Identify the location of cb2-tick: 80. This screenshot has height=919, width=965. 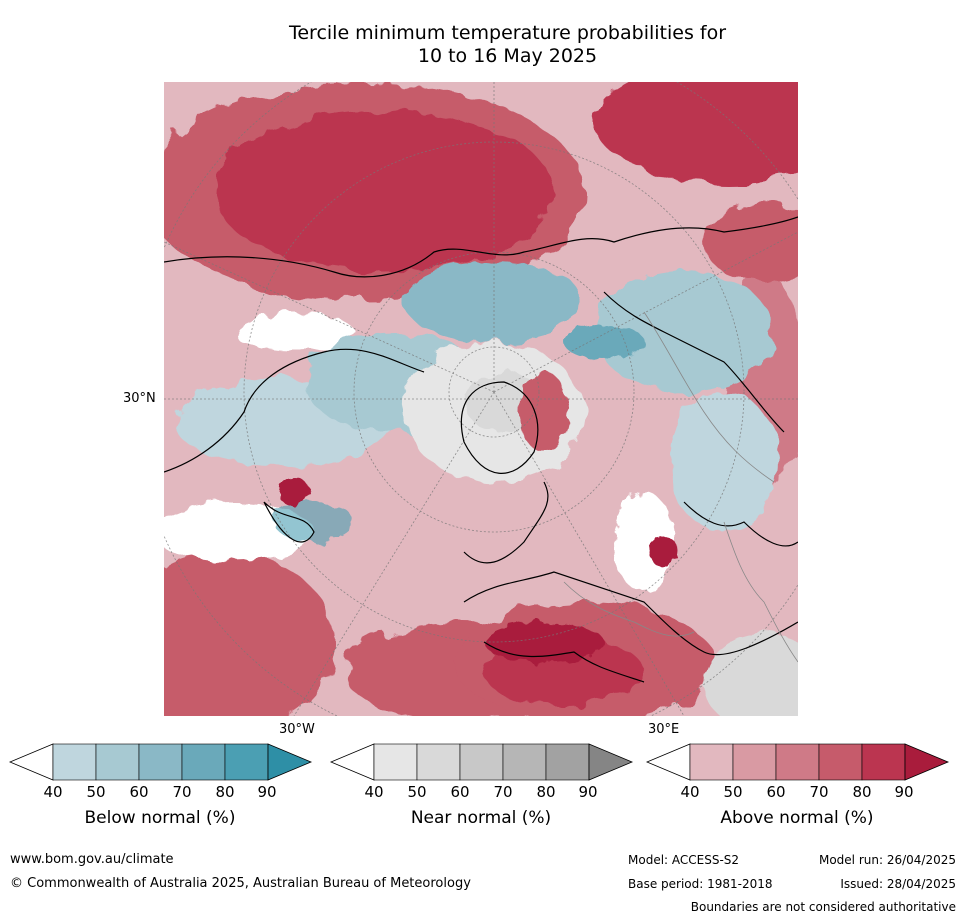
(862, 792).